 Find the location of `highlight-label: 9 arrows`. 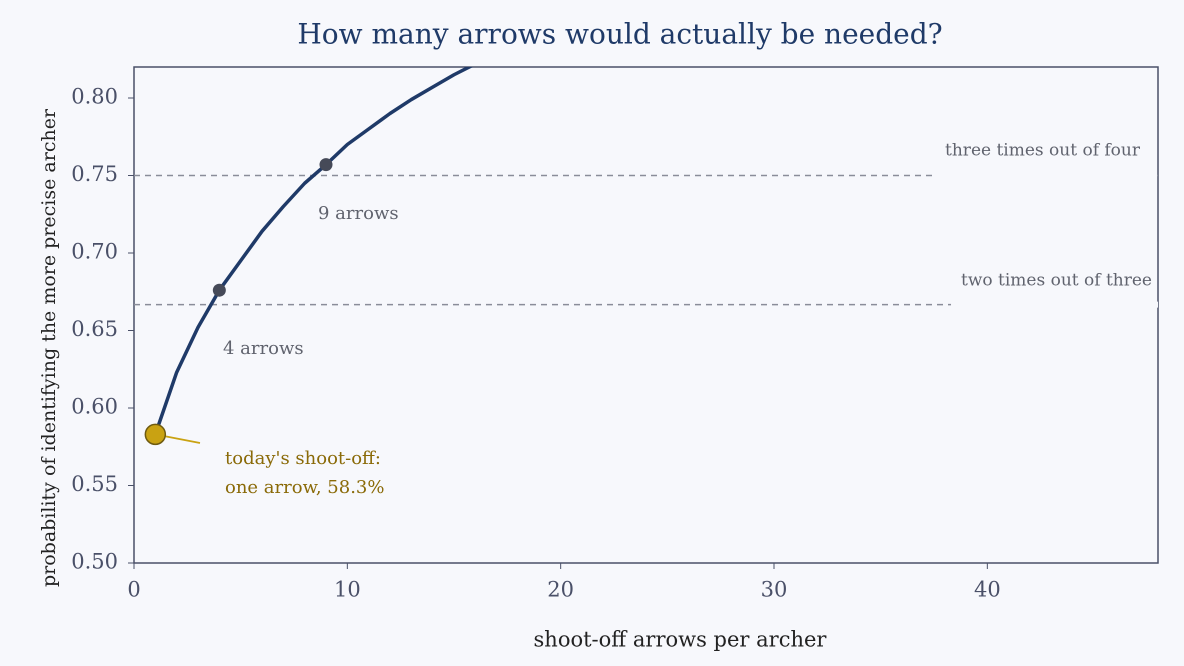

highlight-label: 9 arrows is located at coordinates (358, 213).